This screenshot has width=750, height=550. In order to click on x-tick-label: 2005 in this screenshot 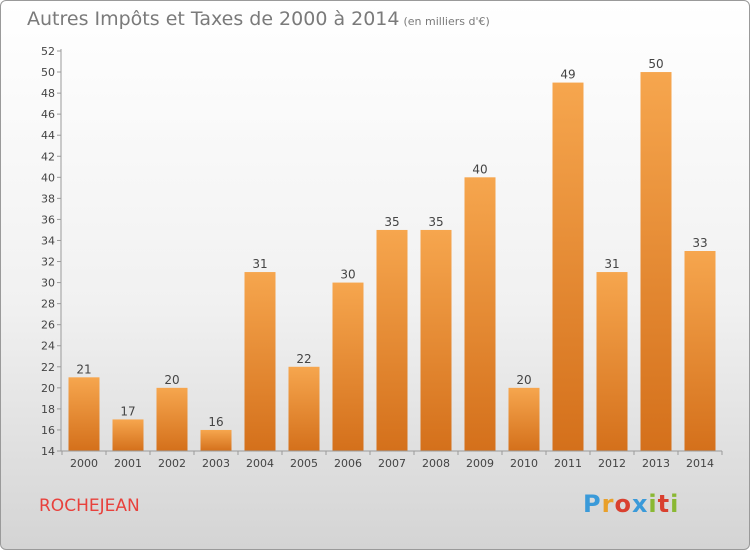, I will do `click(304, 463)`.